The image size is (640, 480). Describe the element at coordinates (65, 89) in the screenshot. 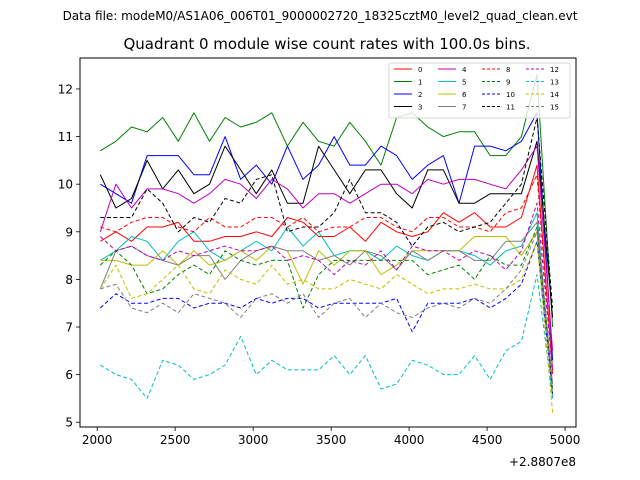

I see `y-tick-label: 12` at that location.